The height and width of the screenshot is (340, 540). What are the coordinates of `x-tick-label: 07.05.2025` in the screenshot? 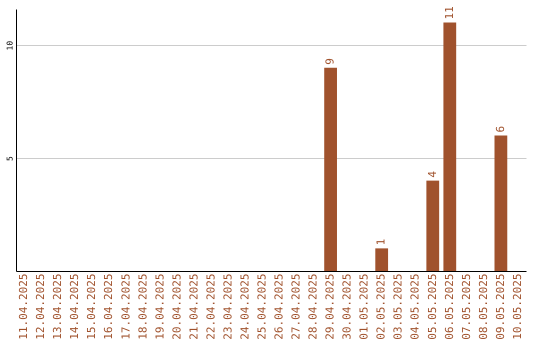 It's located at (466, 307).